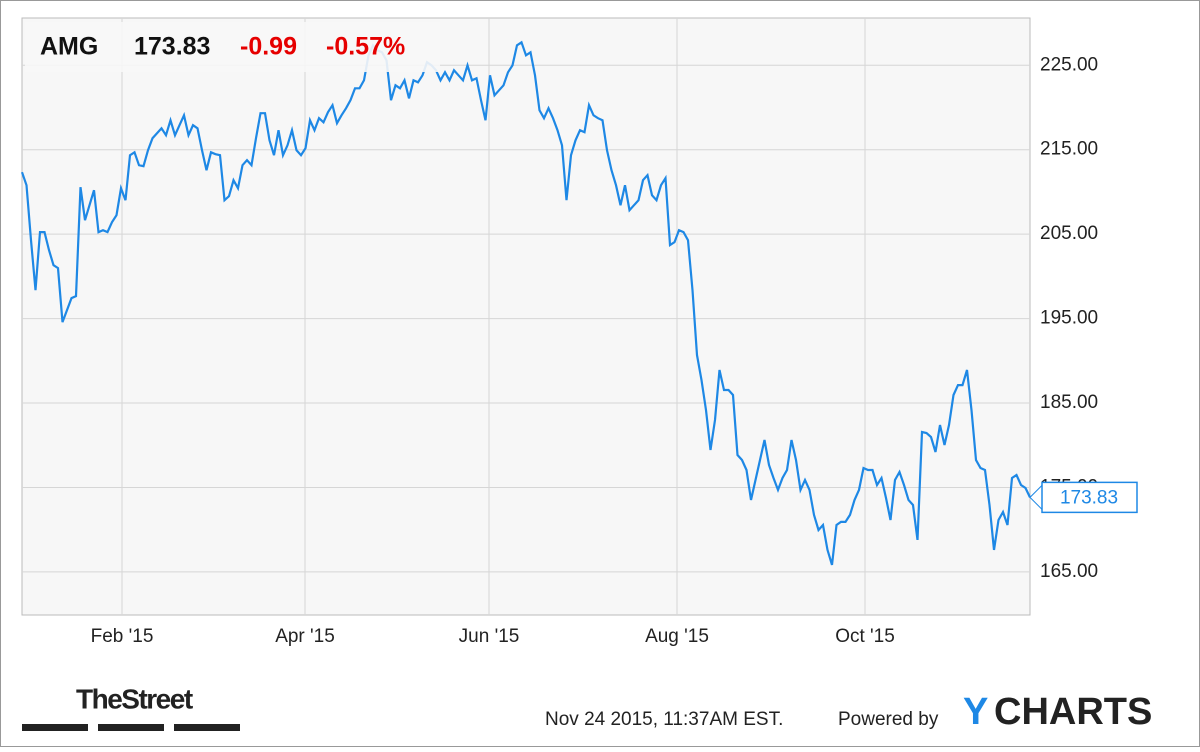 Image resolution: width=1200 pixels, height=752 pixels. What do you see at coordinates (122, 636) in the screenshot?
I see `x-tick-label: Feb '15` at bounding box center [122, 636].